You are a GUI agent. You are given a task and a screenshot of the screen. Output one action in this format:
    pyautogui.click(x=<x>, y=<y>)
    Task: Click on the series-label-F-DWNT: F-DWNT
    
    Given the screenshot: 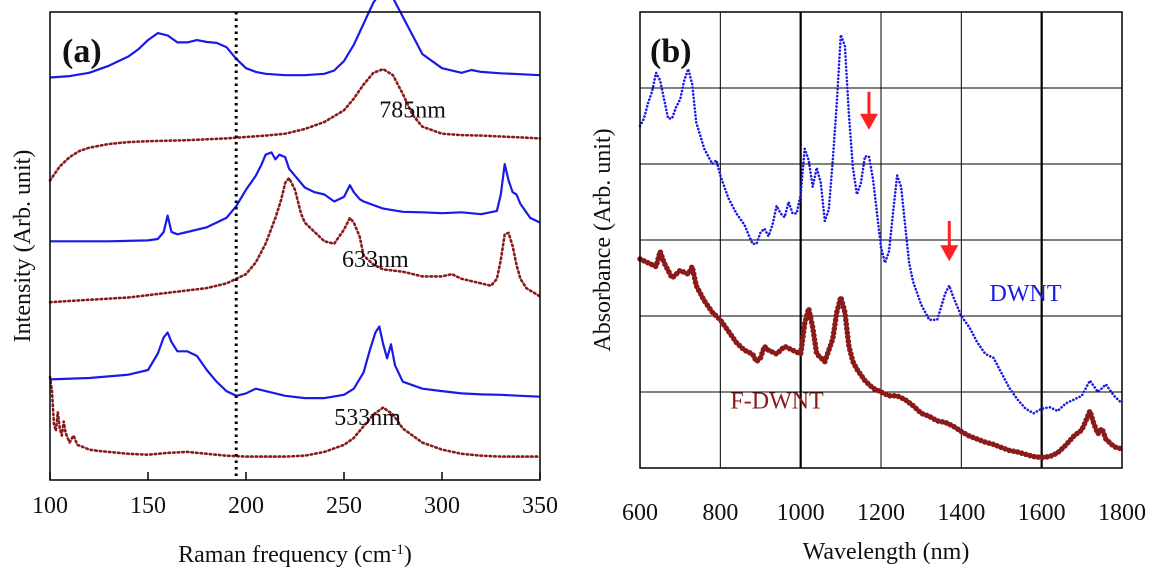 What is the action you would take?
    pyautogui.click(x=777, y=402)
    